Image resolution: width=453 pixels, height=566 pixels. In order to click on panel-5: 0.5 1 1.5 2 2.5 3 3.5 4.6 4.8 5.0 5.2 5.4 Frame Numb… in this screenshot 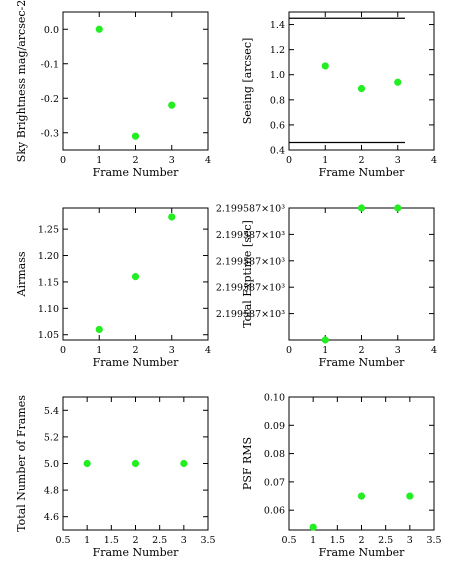, I will do `click(115, 477)`.